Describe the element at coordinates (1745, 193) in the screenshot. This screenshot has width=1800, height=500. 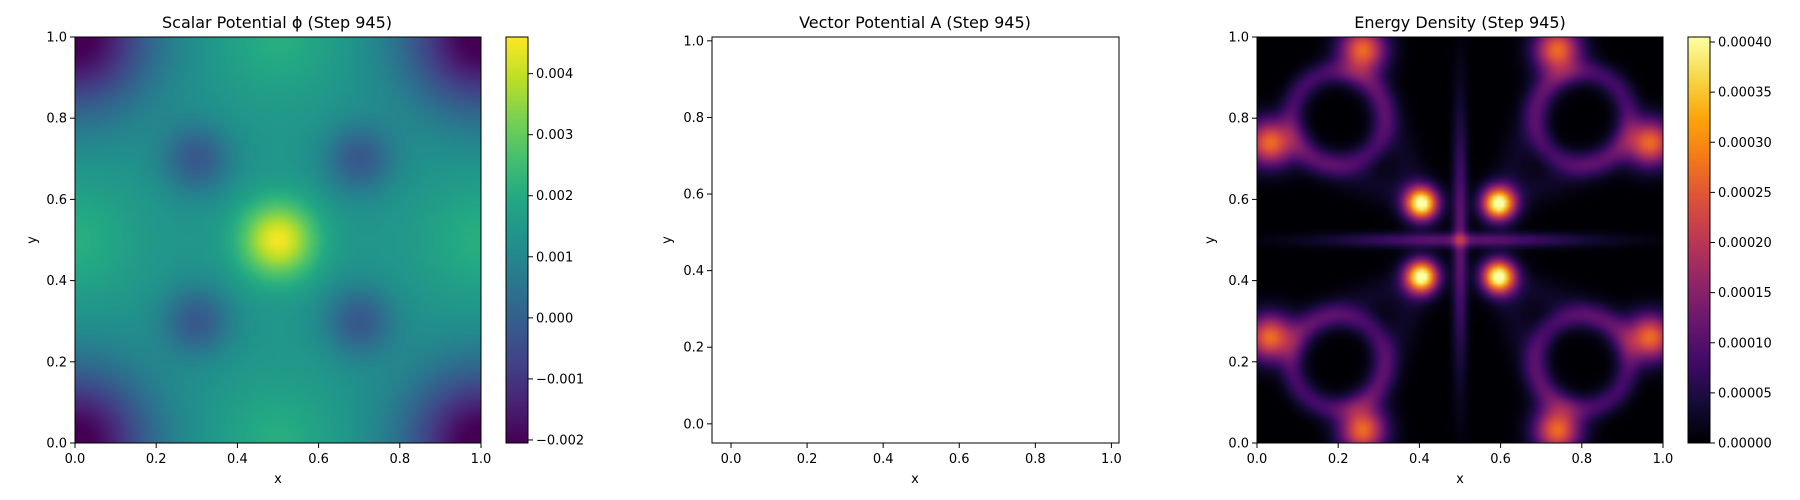
I see `colorbar-tick-label: 0.00025` at that location.